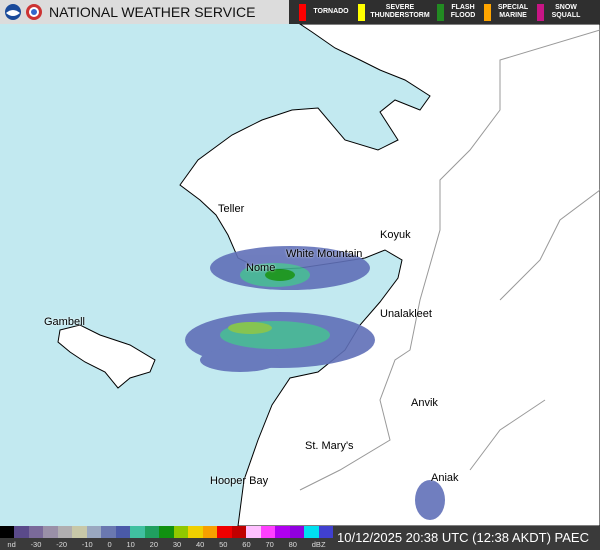 The image size is (600, 550). What do you see at coordinates (166, 544) in the screenshot?
I see `scale-ticks: nd -30 -20 -10 0 10 20 30 40 50 60 70 80 dBZ` at bounding box center [166, 544].